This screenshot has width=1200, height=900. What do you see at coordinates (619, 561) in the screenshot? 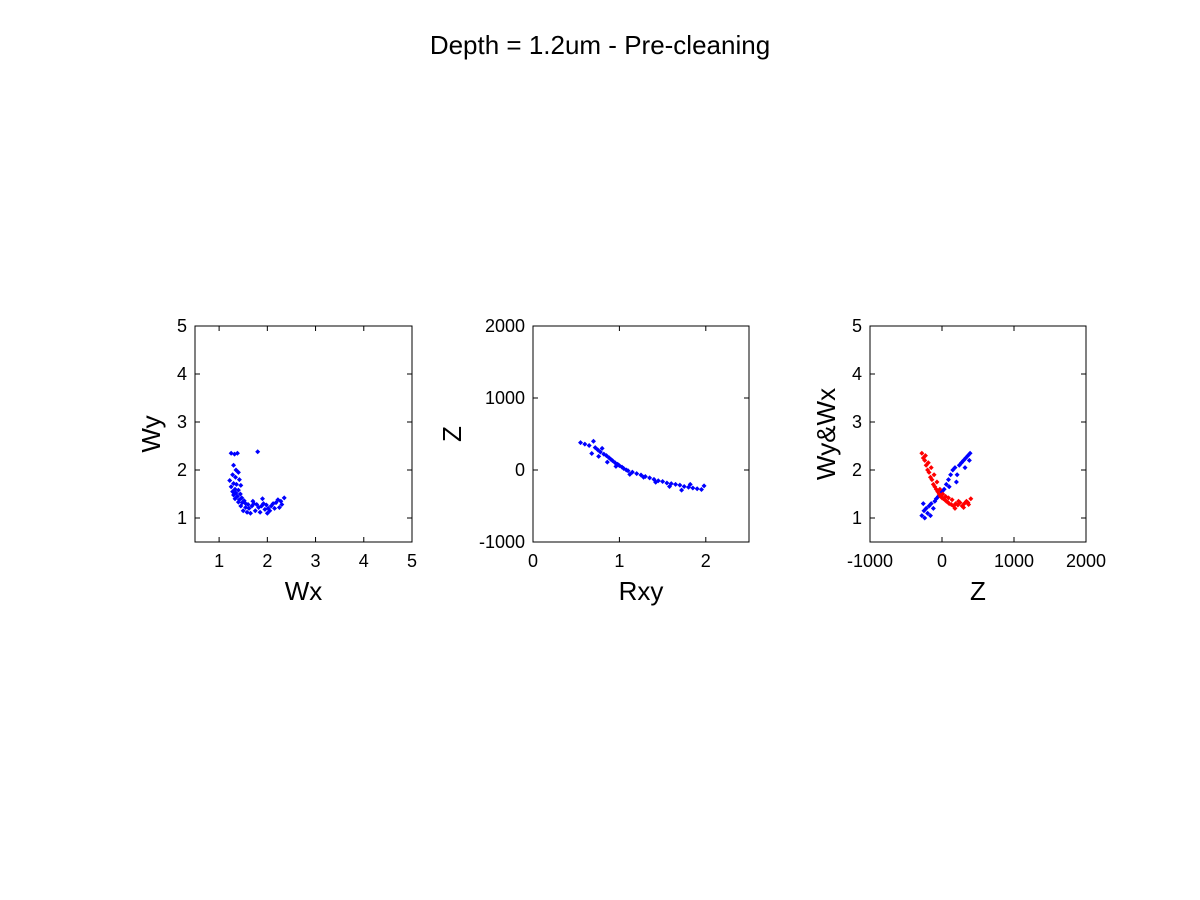
I see `x-tick-label: 1` at bounding box center [619, 561].